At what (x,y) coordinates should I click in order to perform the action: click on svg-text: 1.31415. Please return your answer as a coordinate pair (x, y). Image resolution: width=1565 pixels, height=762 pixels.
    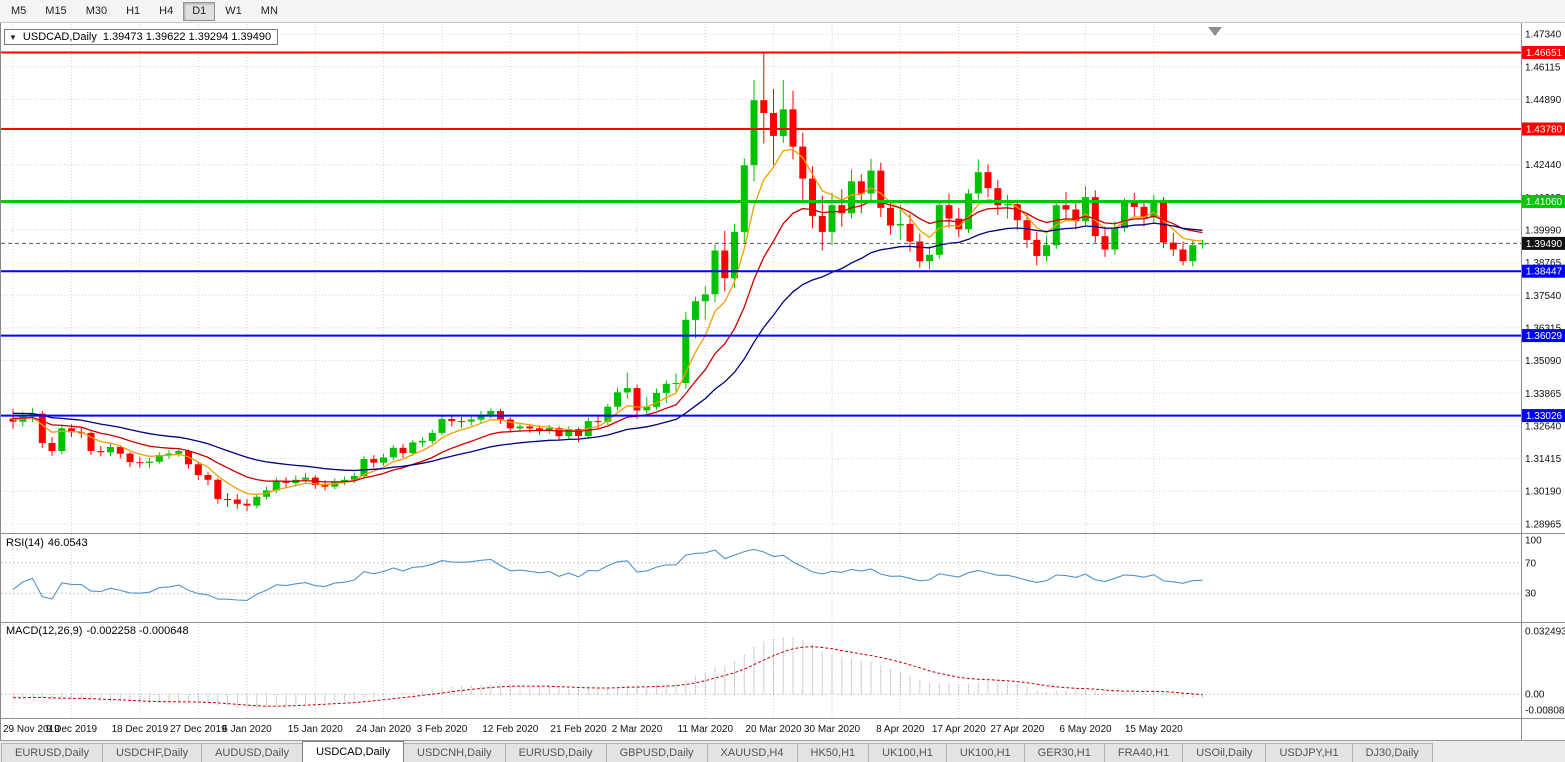
    Looking at the image, I should click on (1543, 459).